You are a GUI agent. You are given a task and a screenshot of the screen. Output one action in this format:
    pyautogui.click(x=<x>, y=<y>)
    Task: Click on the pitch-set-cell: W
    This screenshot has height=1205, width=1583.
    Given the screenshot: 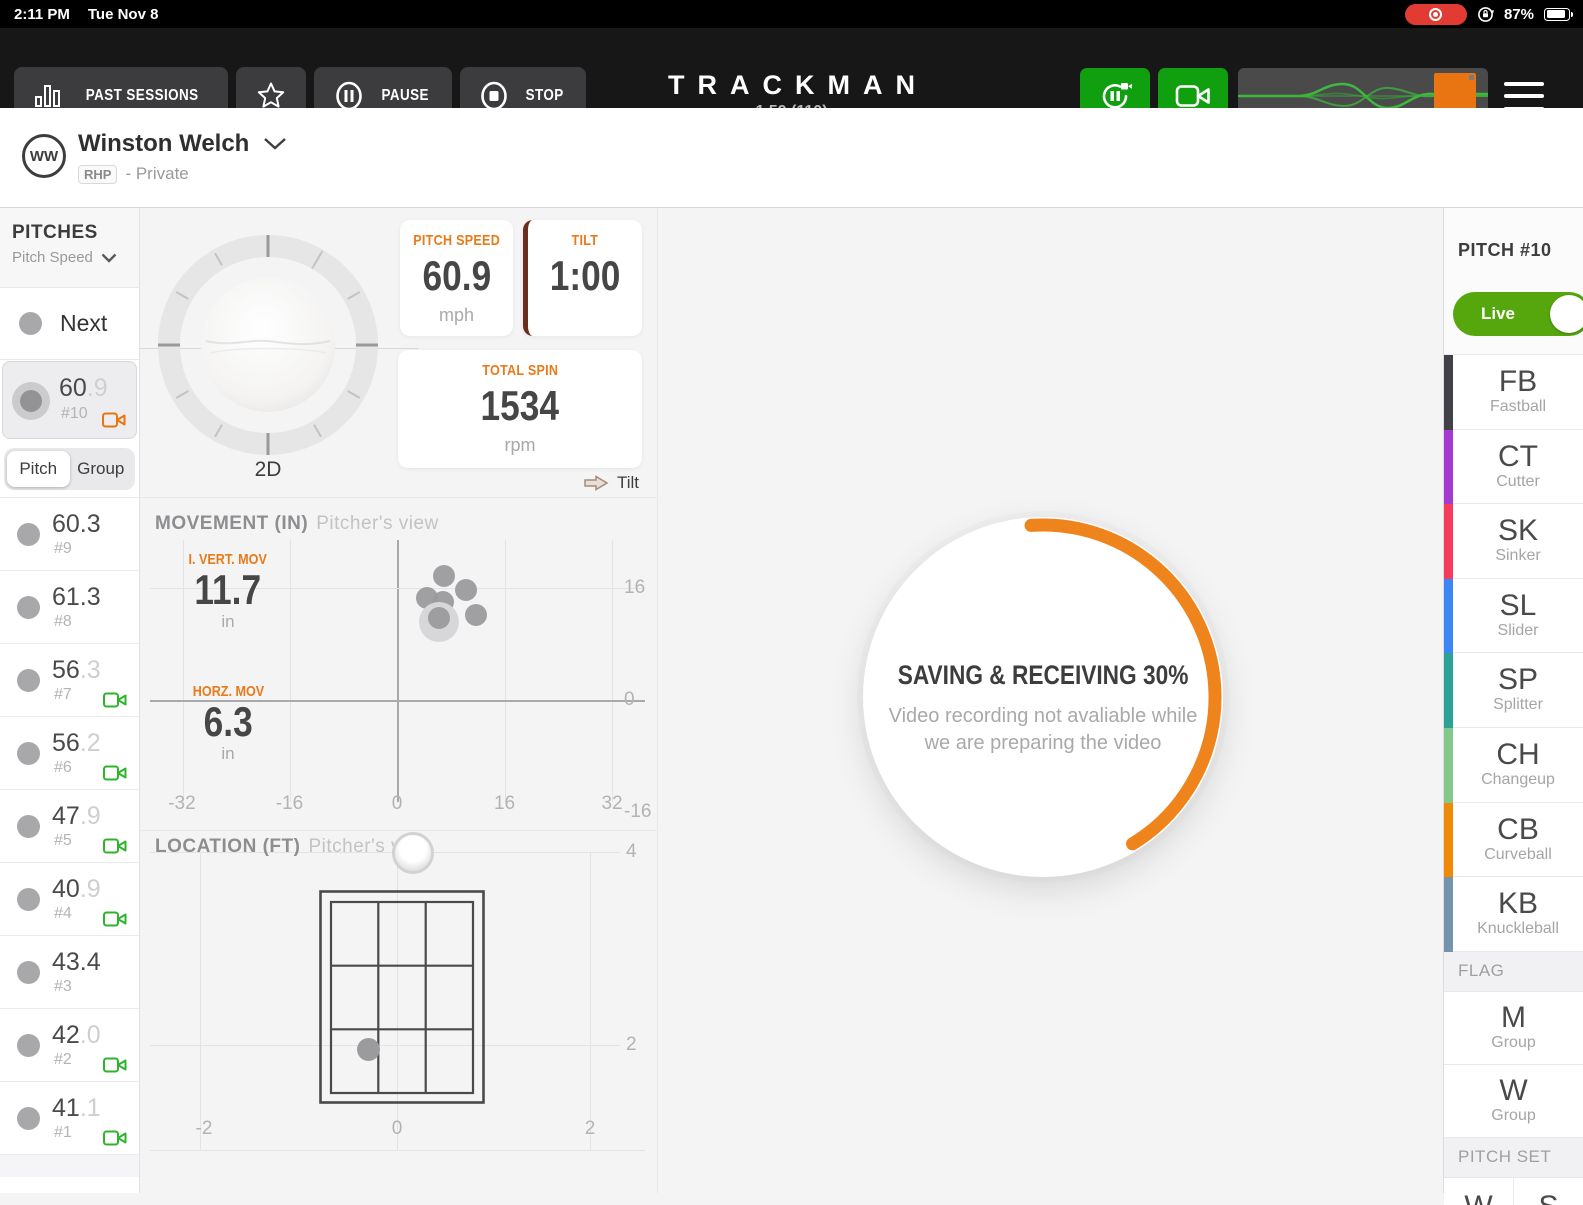 What is the action you would take?
    pyautogui.click(x=1478, y=1191)
    